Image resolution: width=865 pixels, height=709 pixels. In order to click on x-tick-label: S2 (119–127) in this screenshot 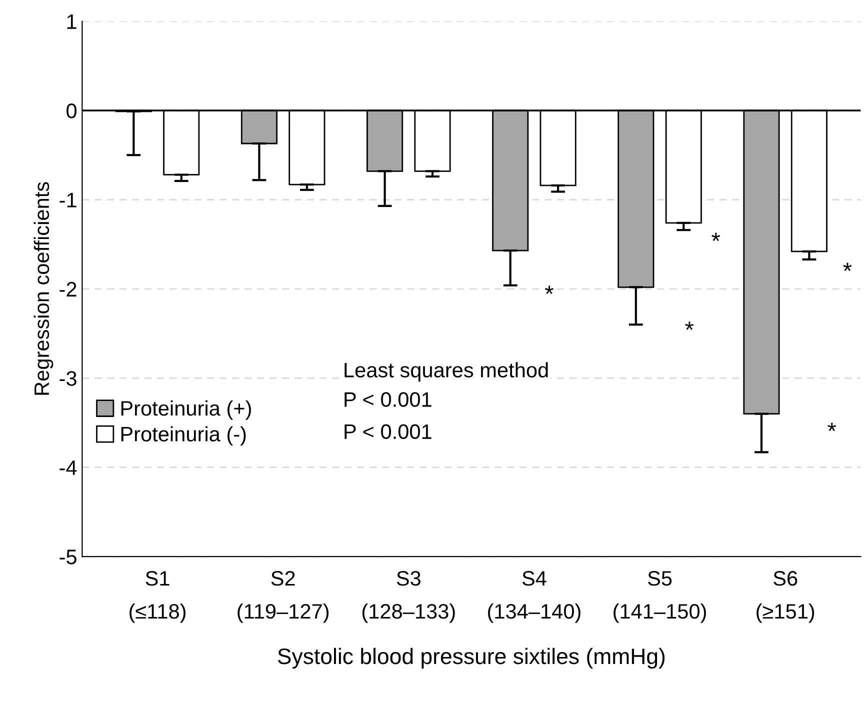, I will do `click(283, 597)`.